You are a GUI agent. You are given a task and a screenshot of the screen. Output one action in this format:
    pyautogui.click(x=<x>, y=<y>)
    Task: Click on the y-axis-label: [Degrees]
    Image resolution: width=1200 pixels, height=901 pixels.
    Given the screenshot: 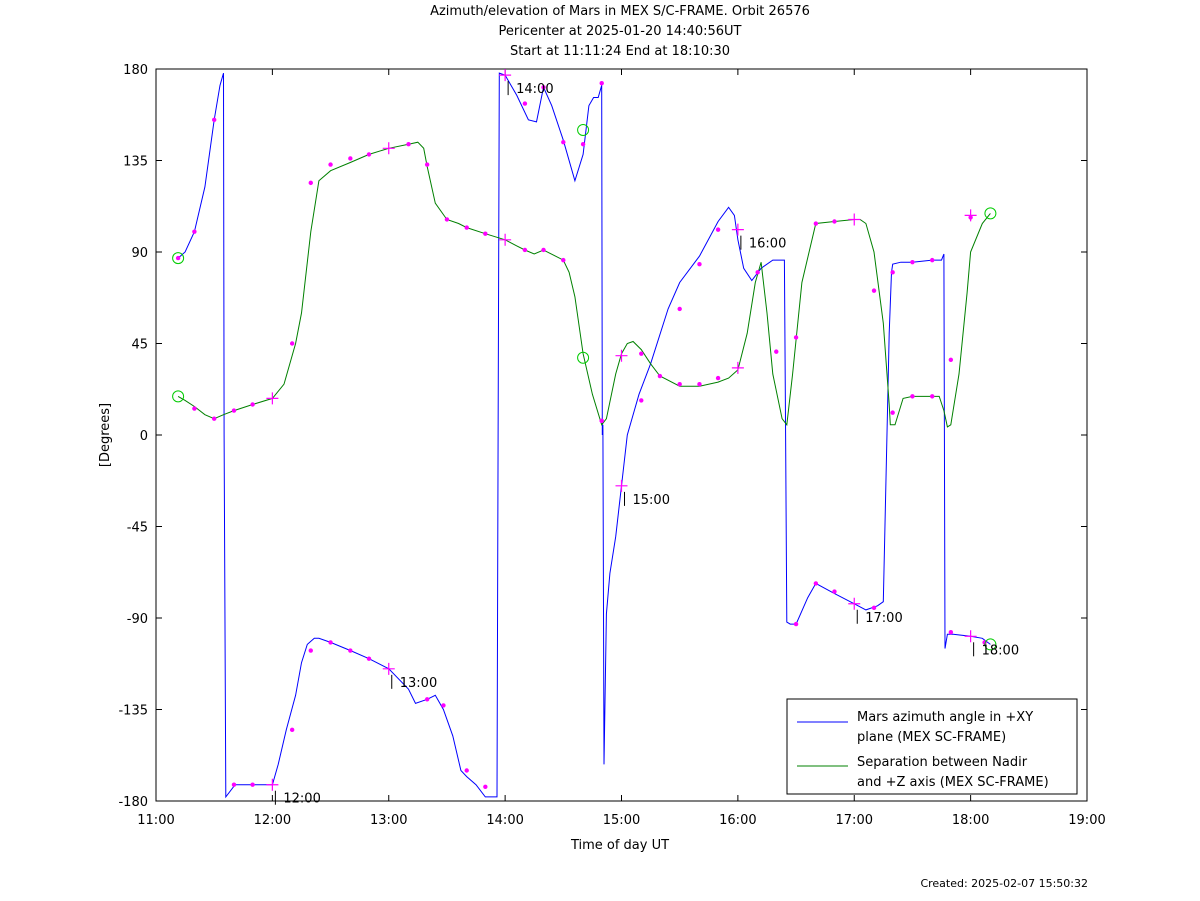 What is the action you would take?
    pyautogui.click(x=105, y=435)
    